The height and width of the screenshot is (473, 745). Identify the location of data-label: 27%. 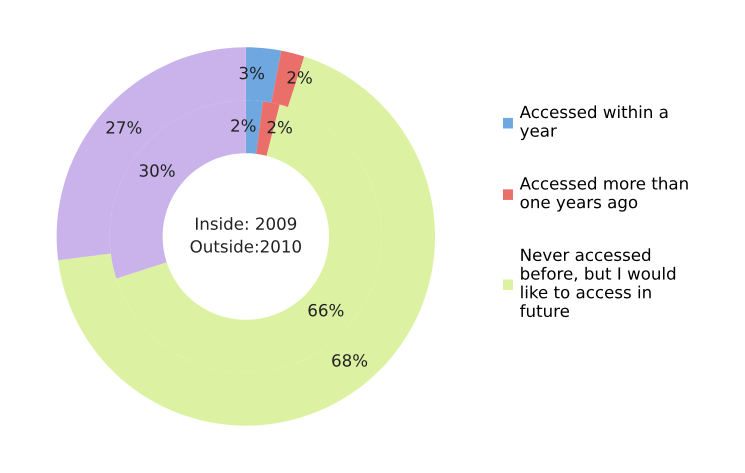
(124, 127).